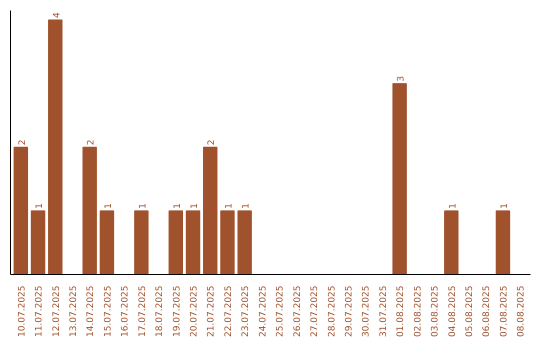 The image size is (540, 340). Describe the element at coordinates (229, 312) in the screenshot. I see `x-tick-label: 22.07.2025` at that location.